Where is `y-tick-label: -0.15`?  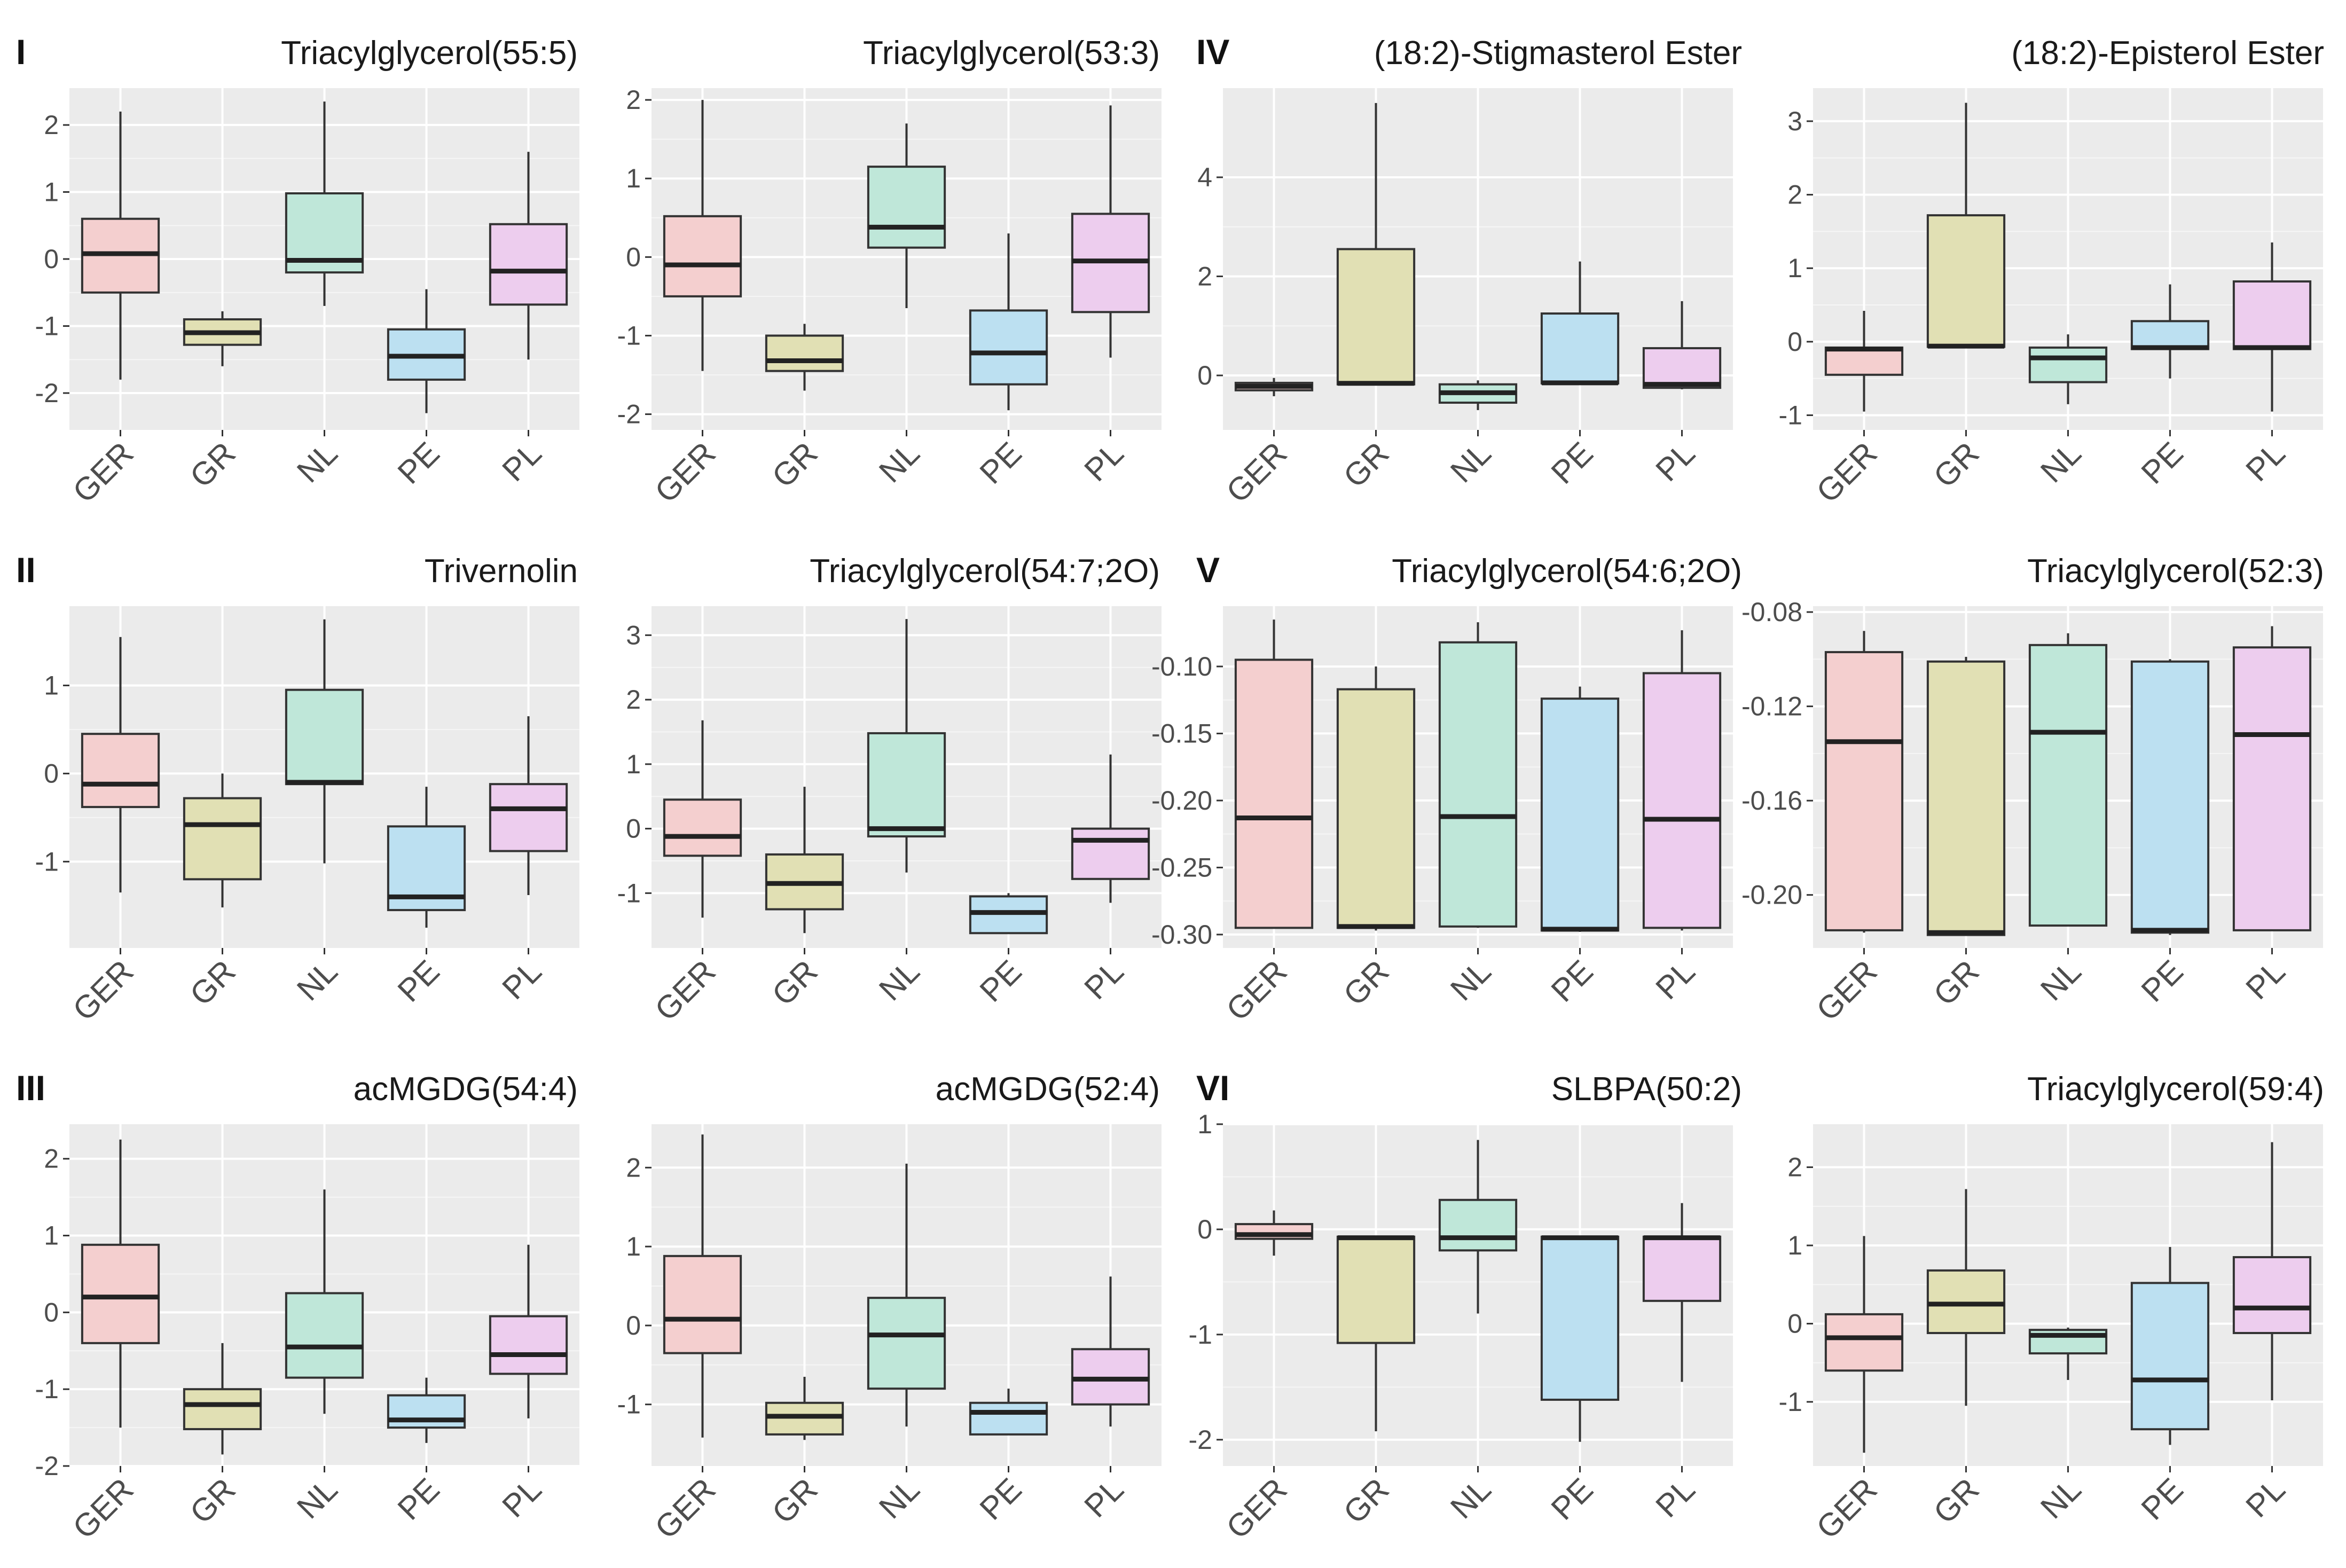
y-tick-label: -0.15 is located at coordinates (1181, 733).